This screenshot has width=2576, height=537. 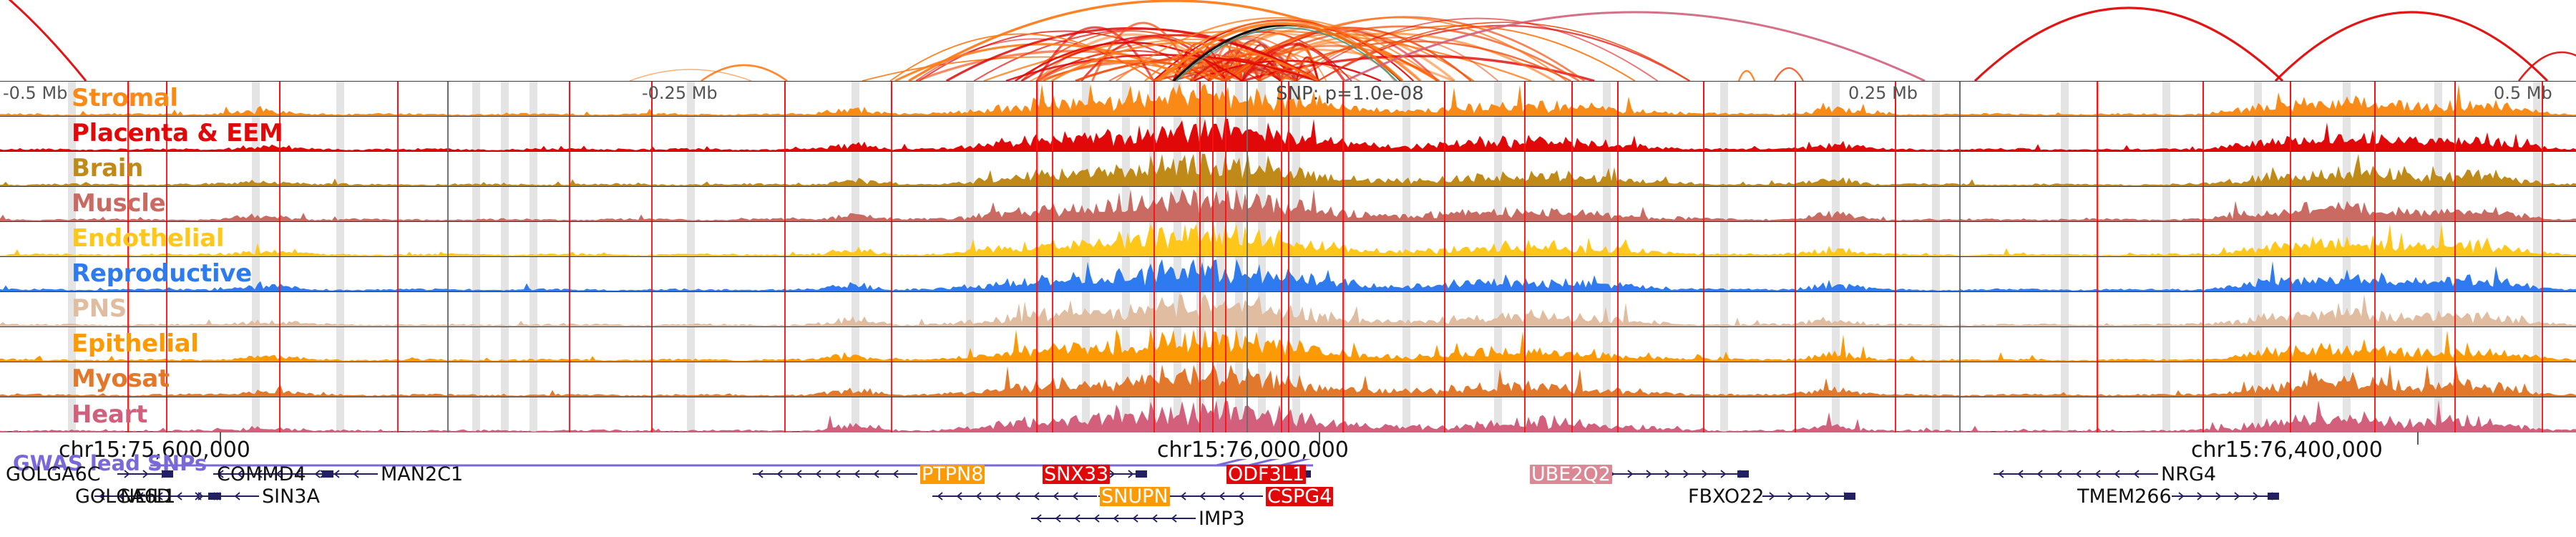 What do you see at coordinates (1883, 93) in the screenshot?
I see `axis-tick-label-2: 0.25 Mb` at bounding box center [1883, 93].